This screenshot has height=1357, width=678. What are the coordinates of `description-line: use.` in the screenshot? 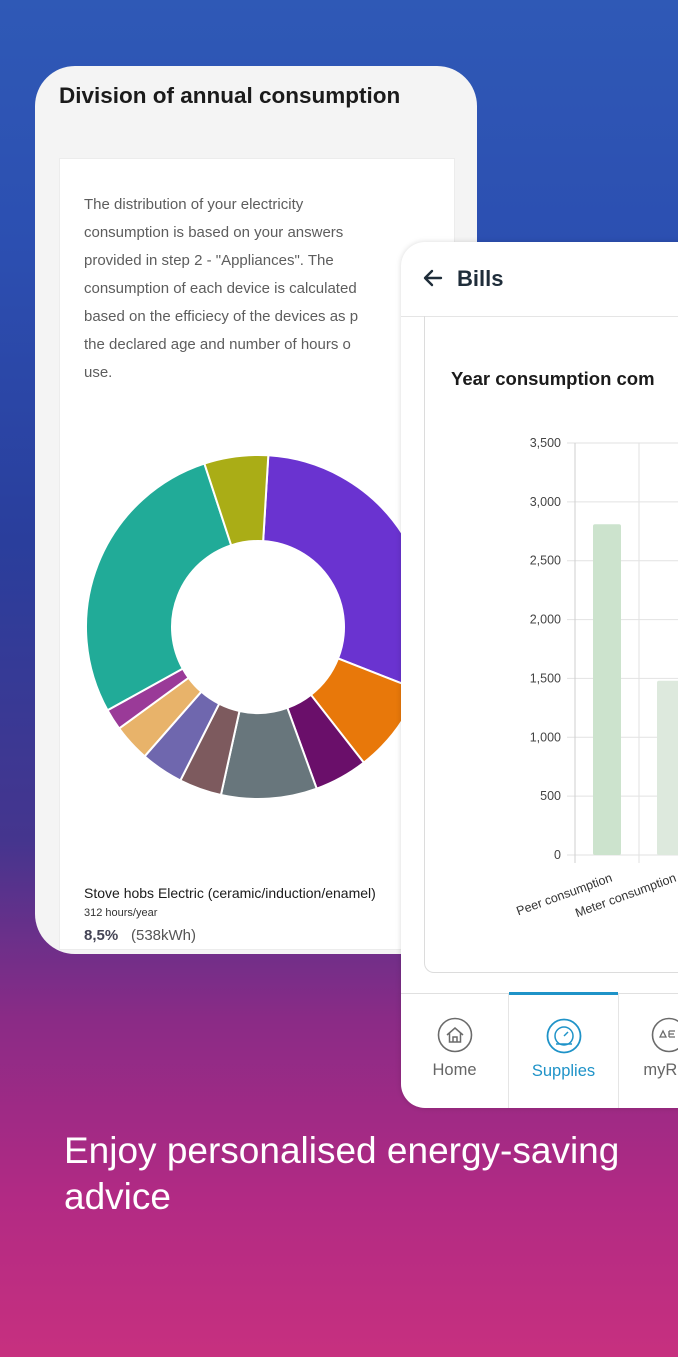 It's located at (98, 372).